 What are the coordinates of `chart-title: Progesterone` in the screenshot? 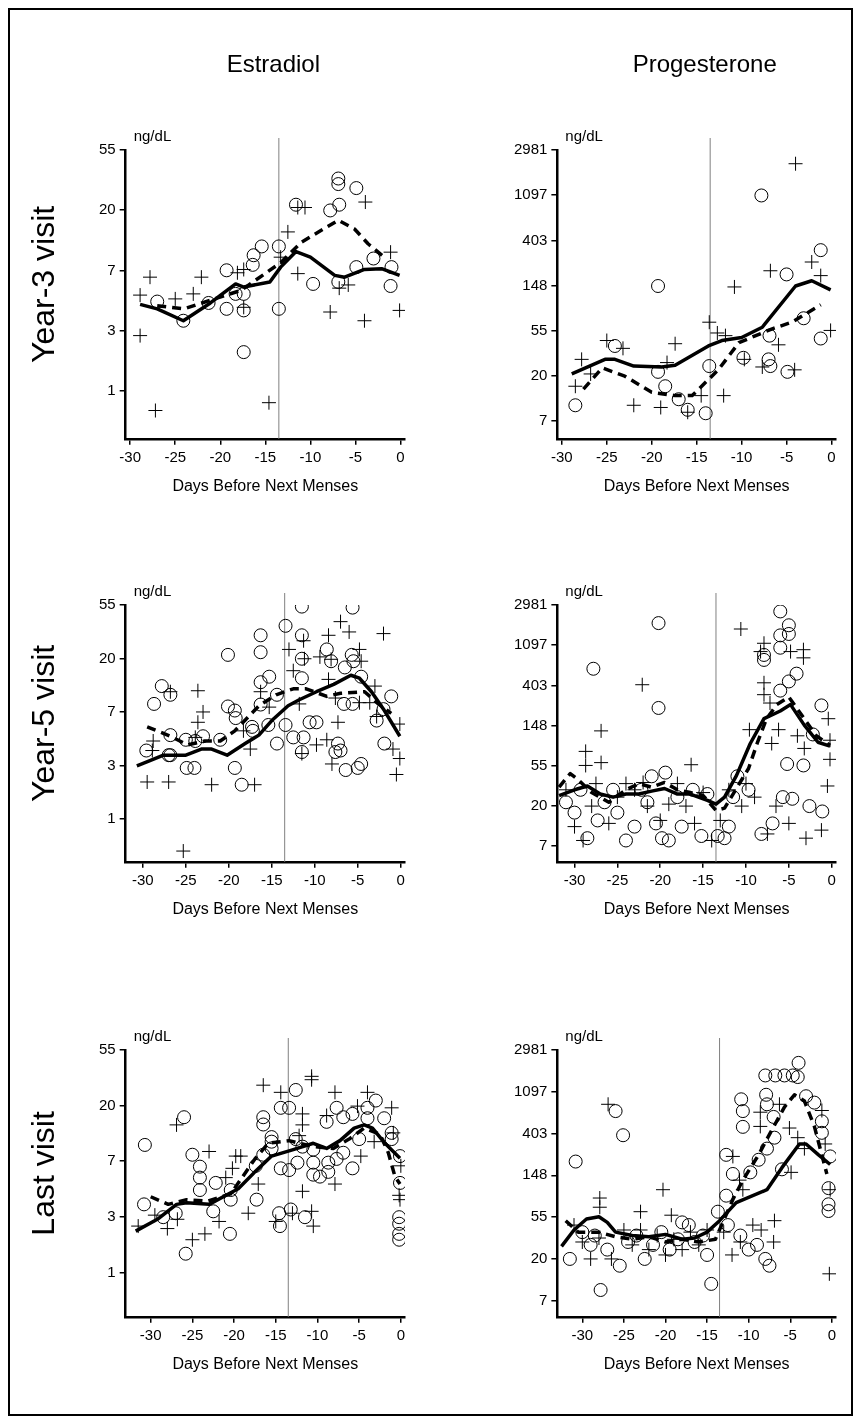 It's located at (704, 63).